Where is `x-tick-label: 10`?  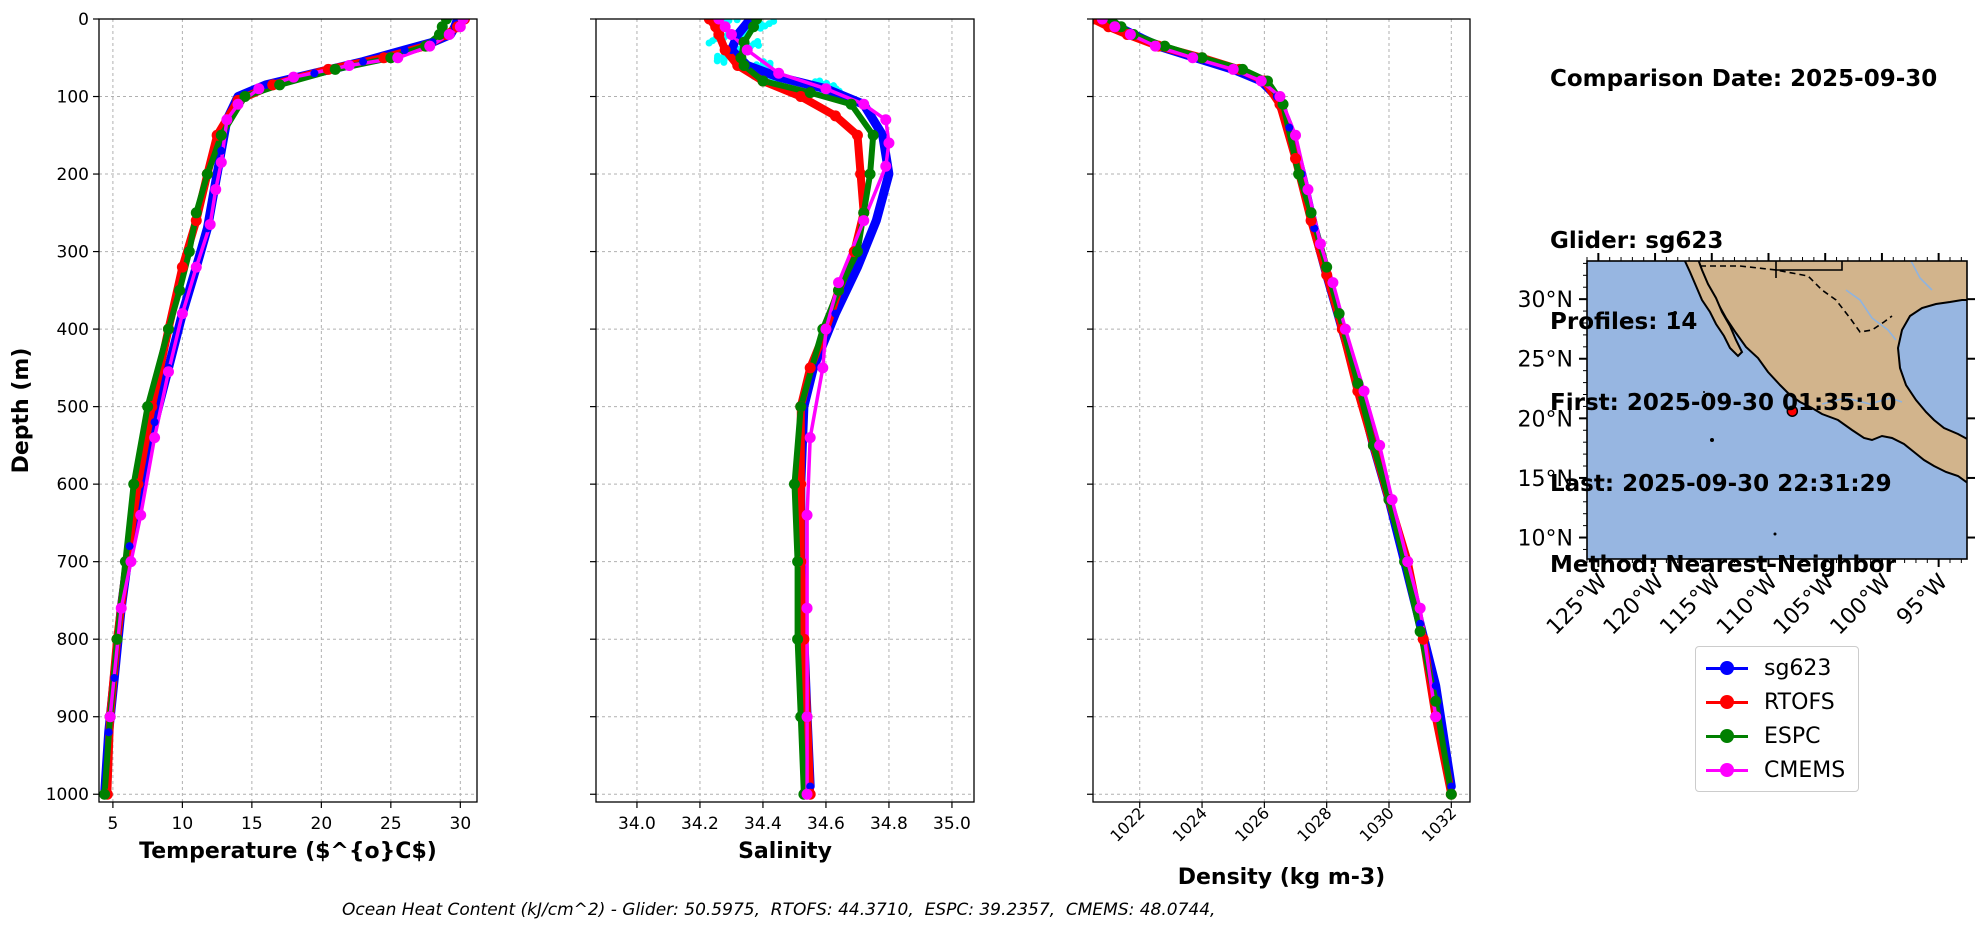
x-tick-label: 10 is located at coordinates (183, 824).